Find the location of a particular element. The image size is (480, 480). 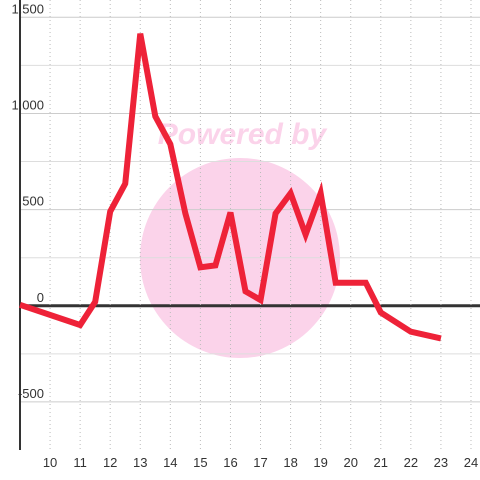

x-tick-label: 17 is located at coordinates (260, 462).